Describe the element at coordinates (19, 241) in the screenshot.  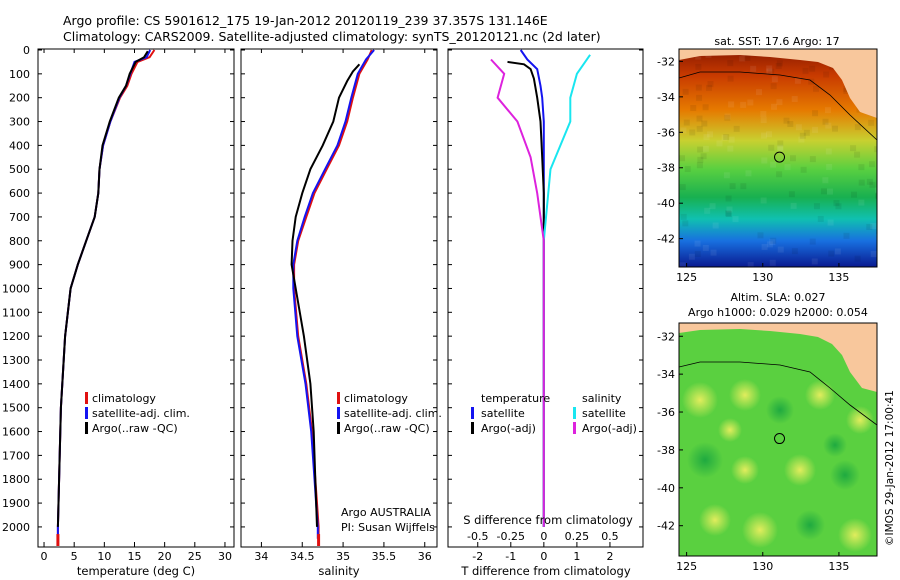
I see `depth-tick-label: 800` at that location.